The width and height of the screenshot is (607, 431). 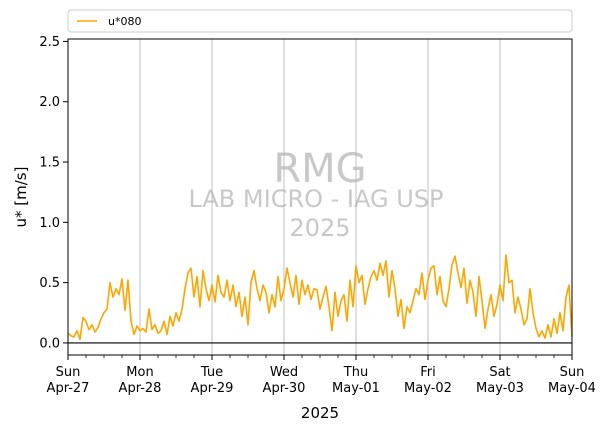 What do you see at coordinates (21, 197) in the screenshot?
I see `y-axis-title: u* [m/s]` at bounding box center [21, 197].